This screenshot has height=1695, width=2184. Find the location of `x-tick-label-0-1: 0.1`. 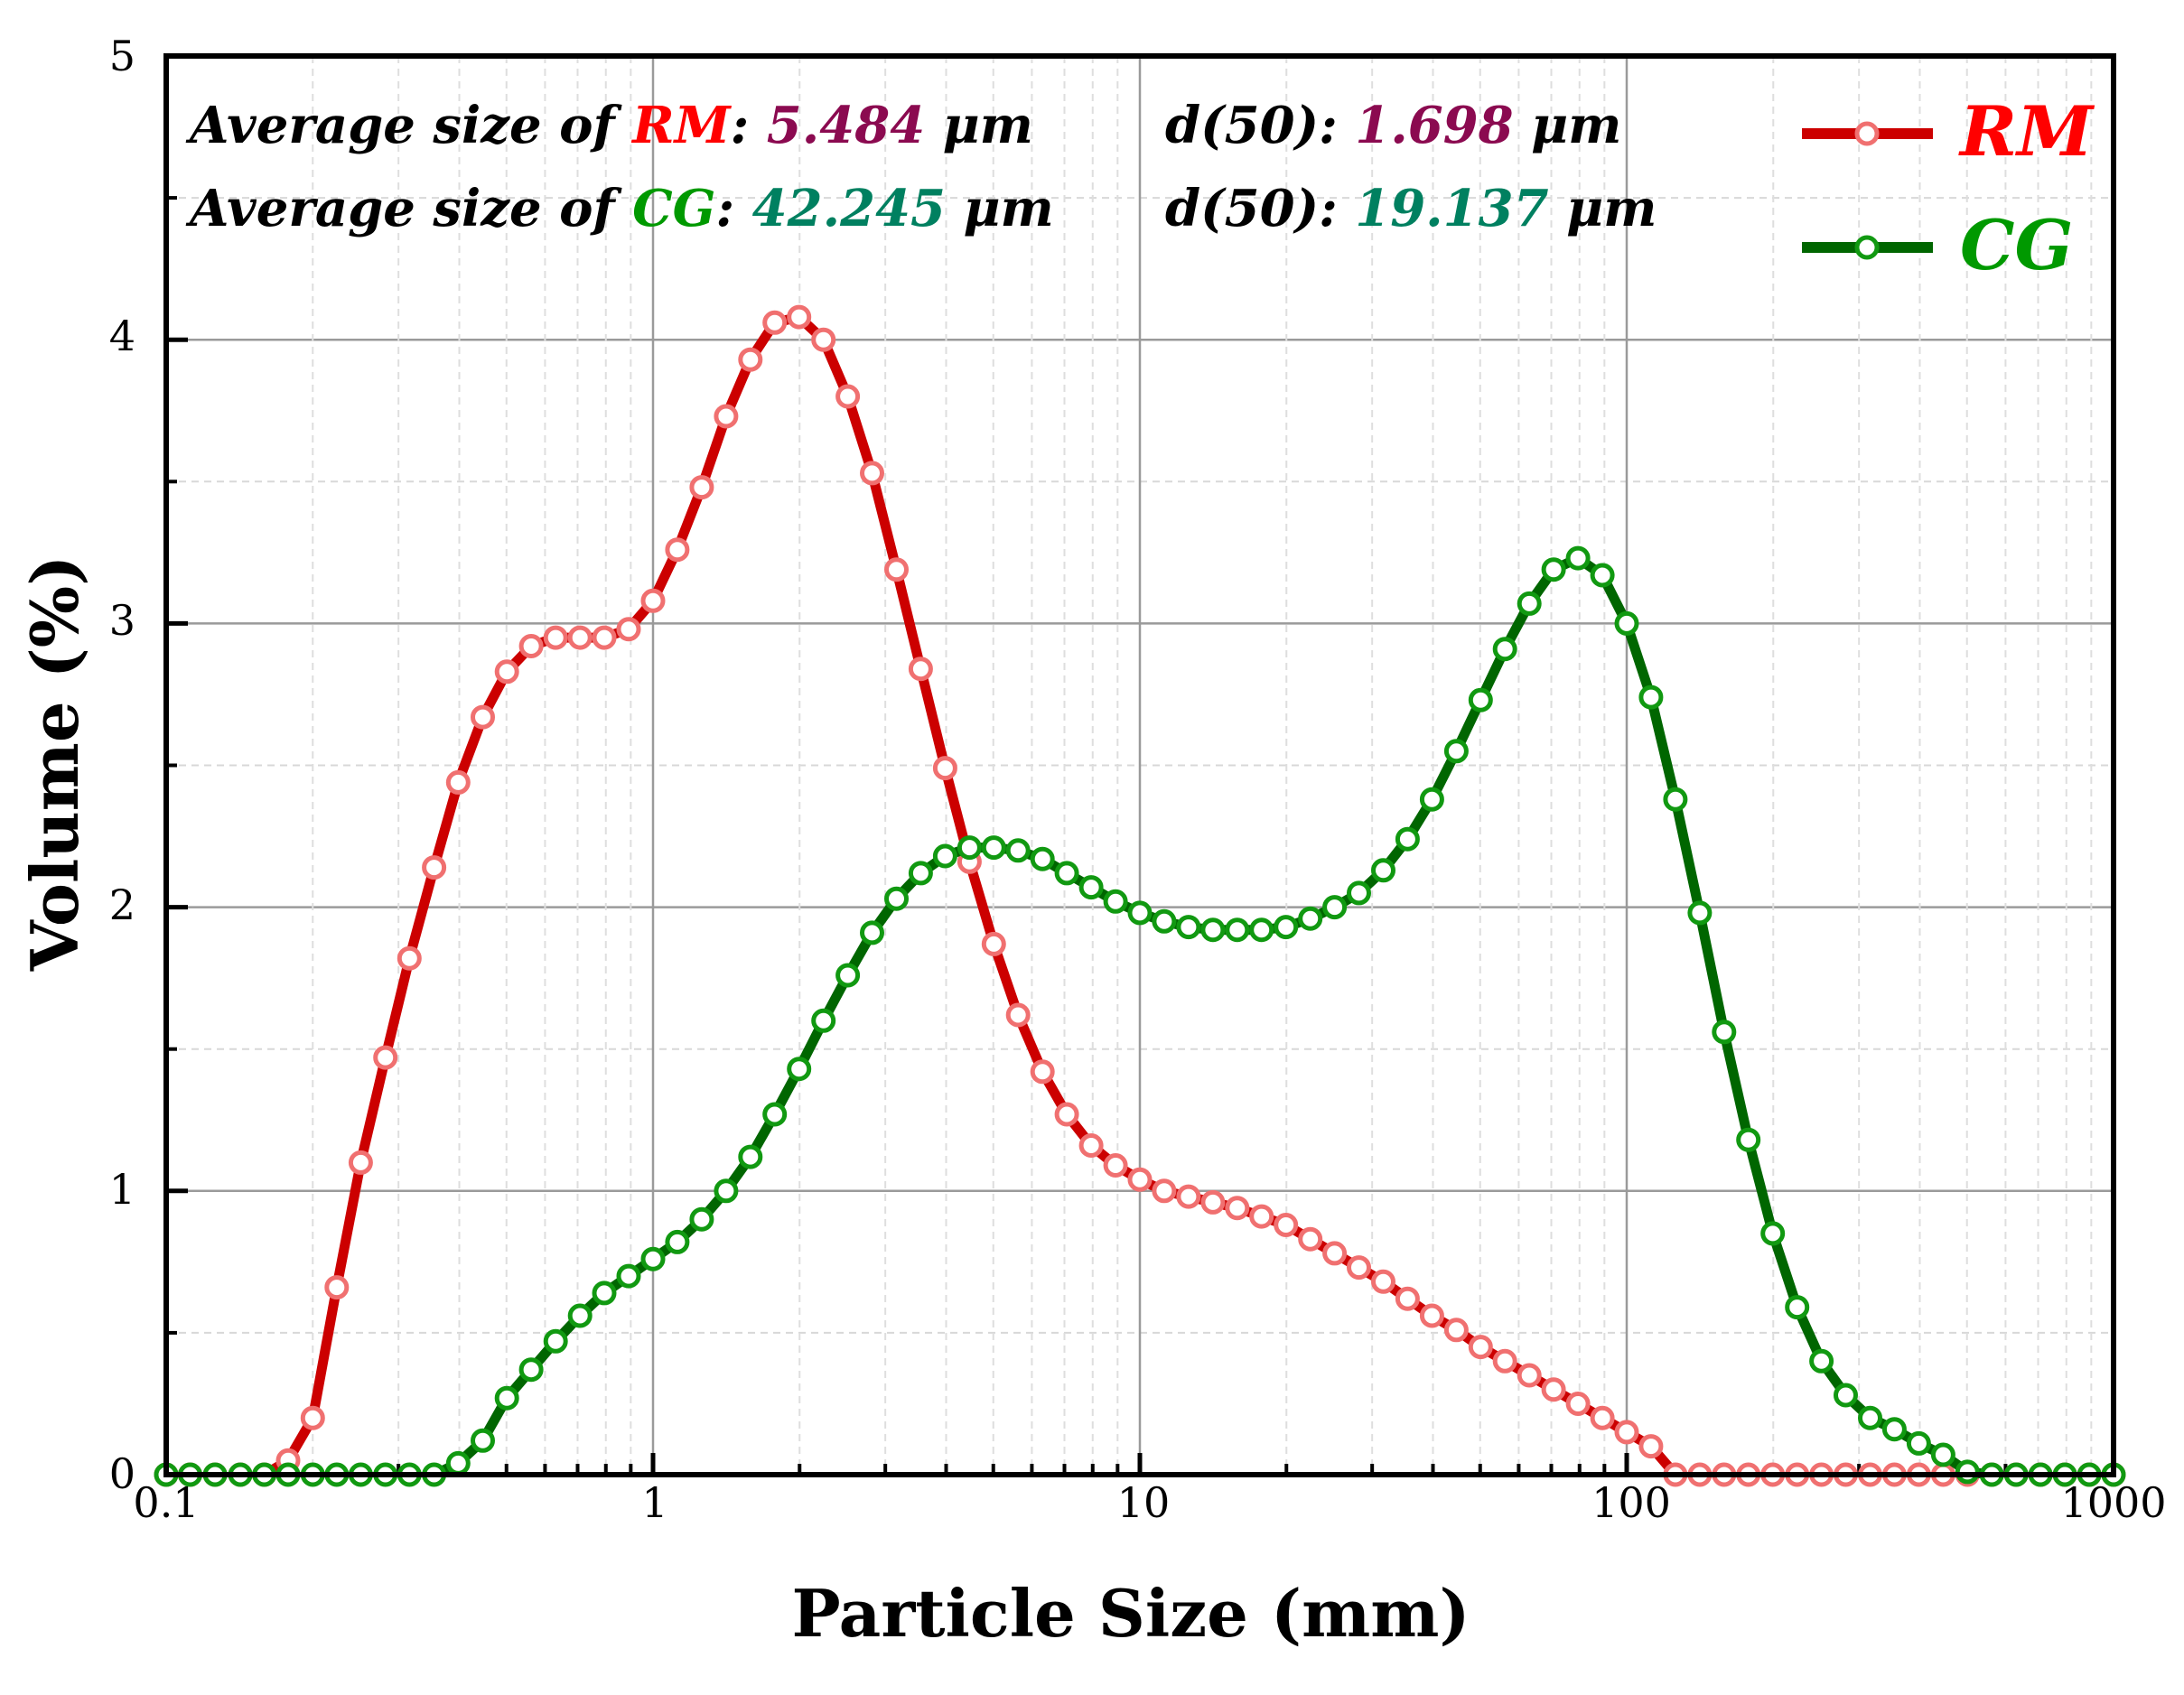

x-tick-label-0-1: 0.1 is located at coordinates (166, 1502).